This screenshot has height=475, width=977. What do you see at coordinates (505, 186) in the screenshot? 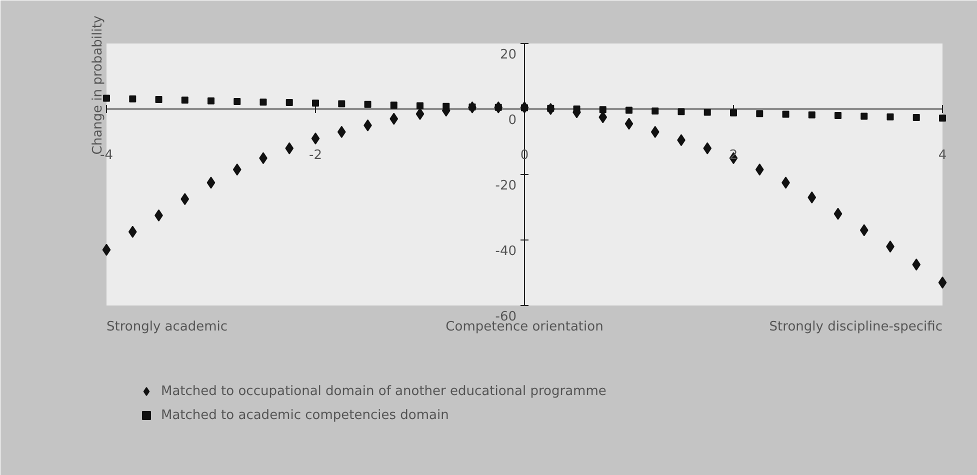
I see `y-tick-label: -20` at bounding box center [505, 186].